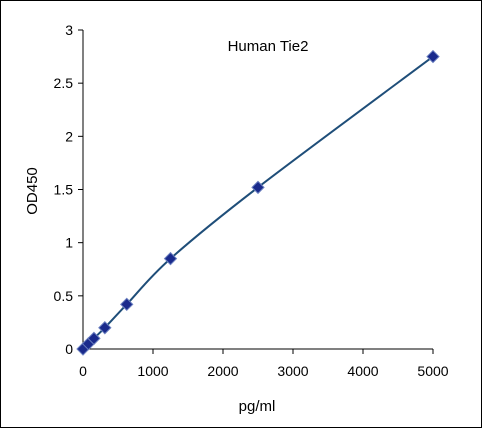  What do you see at coordinates (268, 46) in the screenshot?
I see `chart-annotation: Human Tie2` at bounding box center [268, 46].